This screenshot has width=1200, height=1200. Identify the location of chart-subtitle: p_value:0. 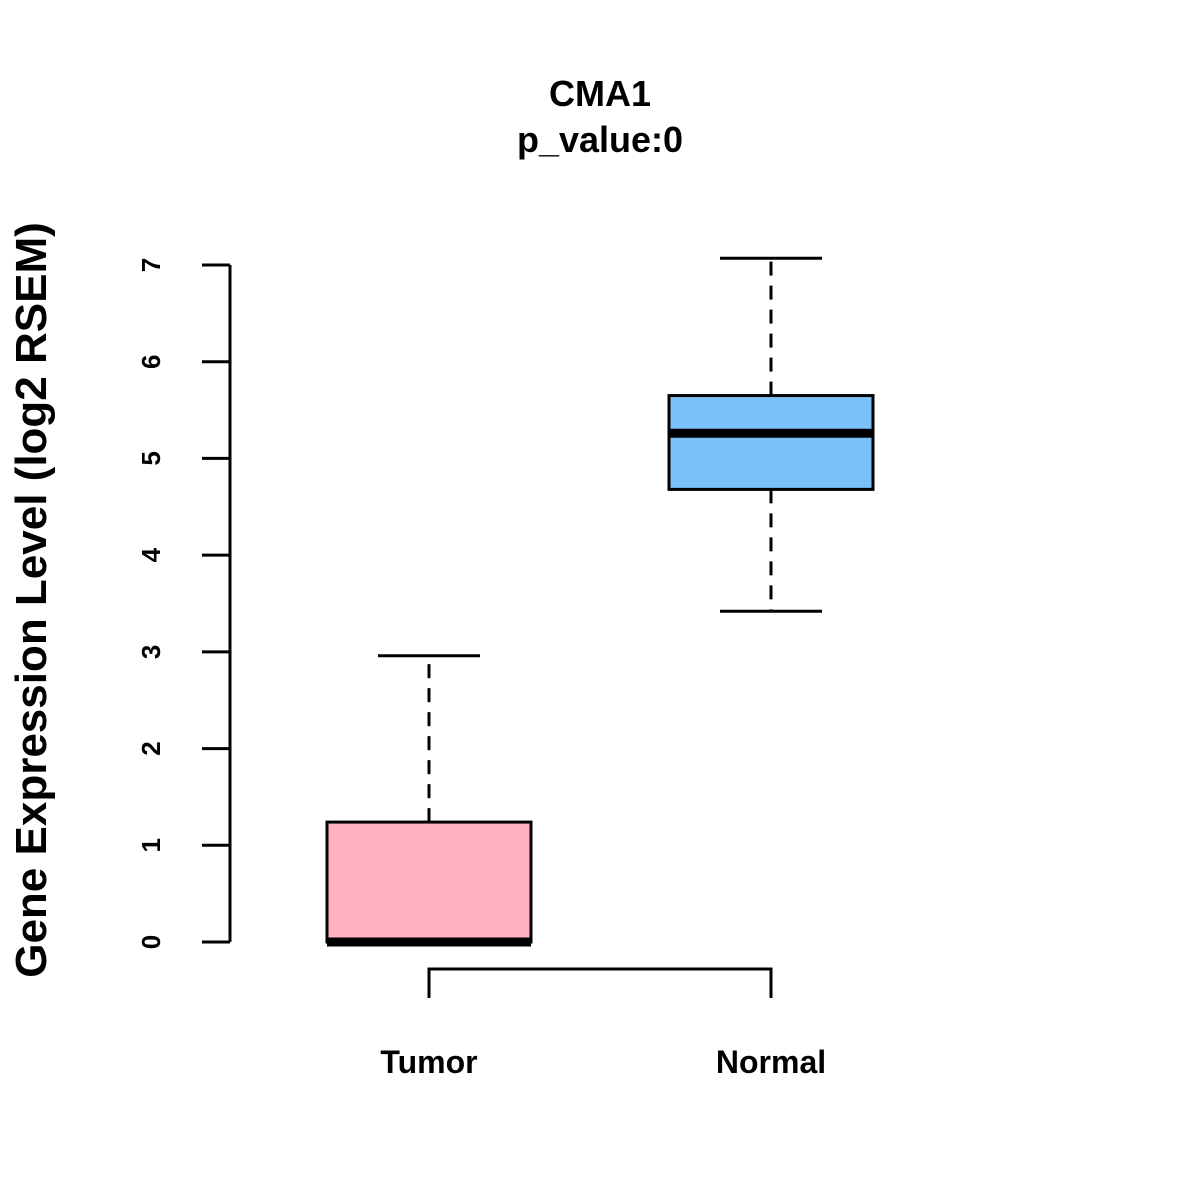
(600, 139).